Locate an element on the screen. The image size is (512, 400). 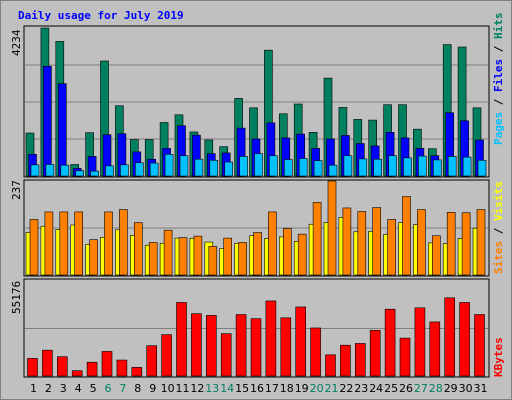
legend-bot: KBytes is located at coordinates (498, 357).